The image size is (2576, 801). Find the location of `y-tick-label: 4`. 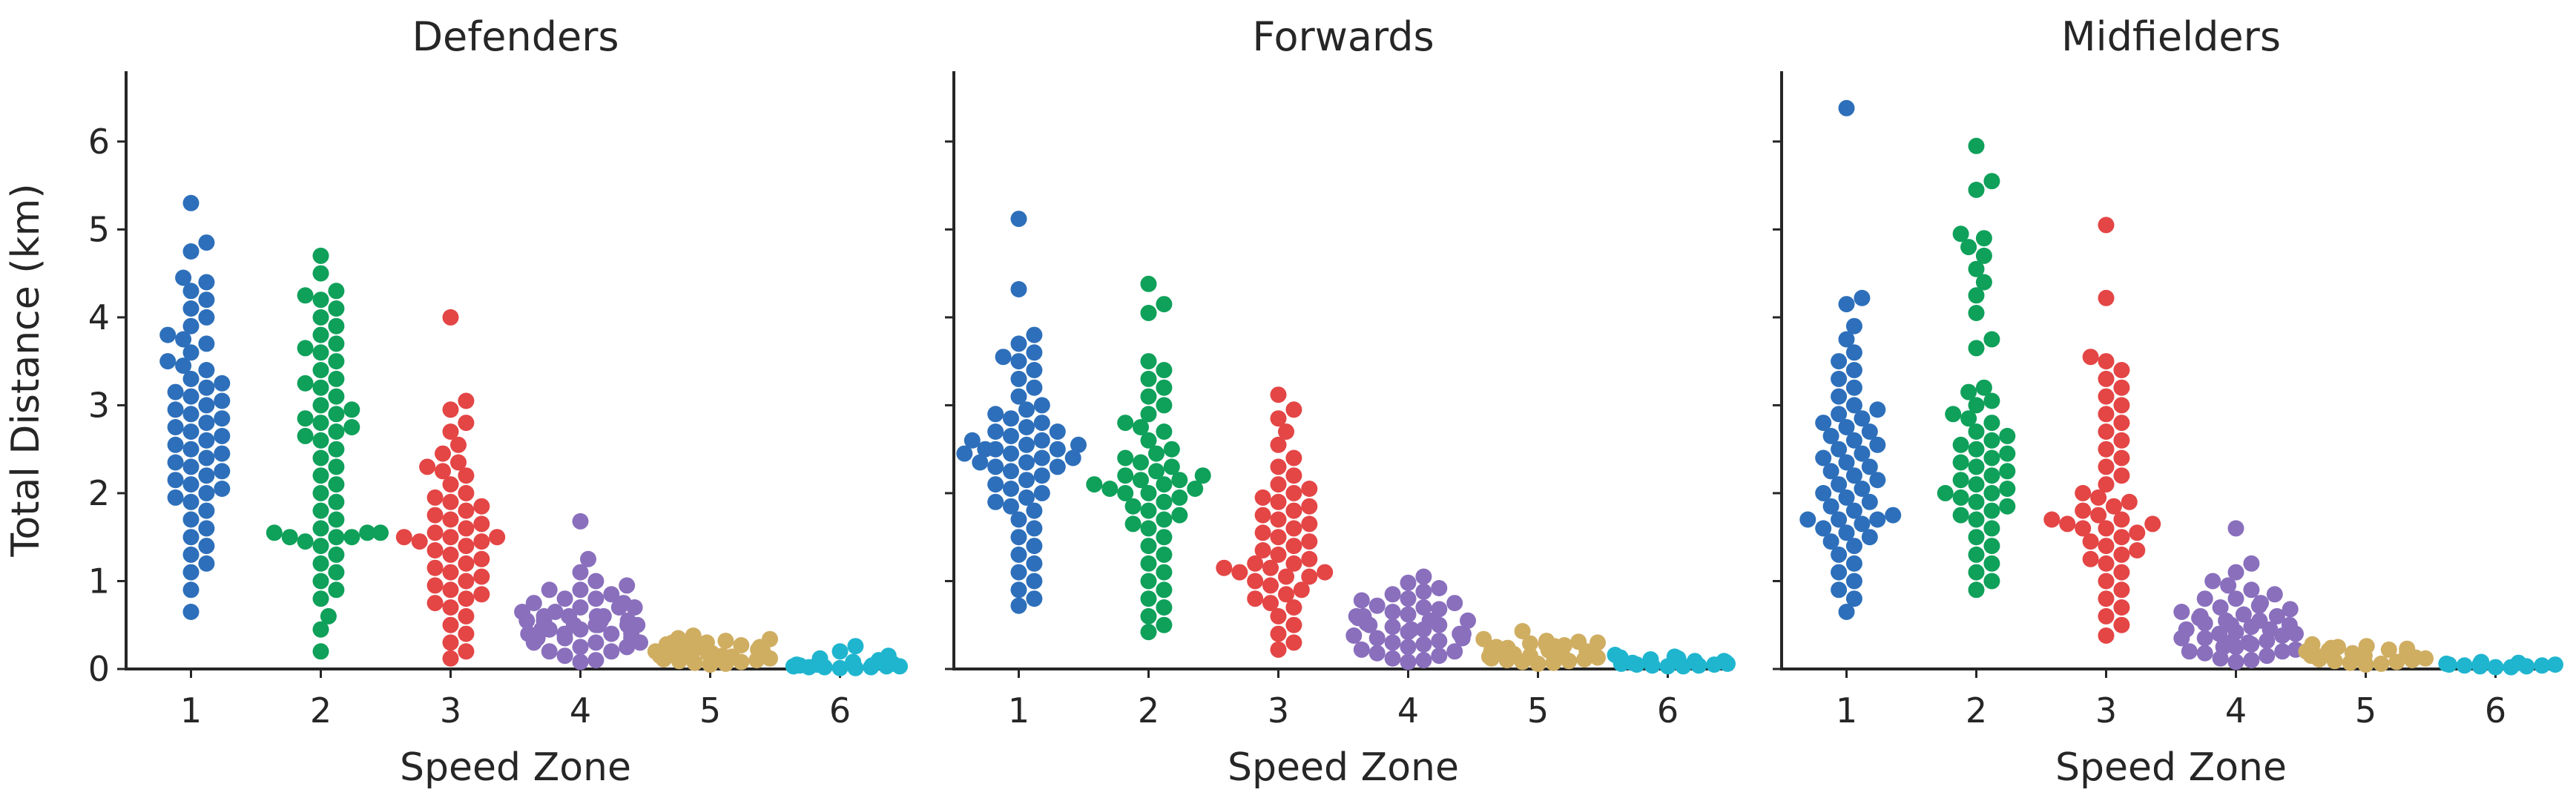

y-tick-label: 4 is located at coordinates (99, 317).